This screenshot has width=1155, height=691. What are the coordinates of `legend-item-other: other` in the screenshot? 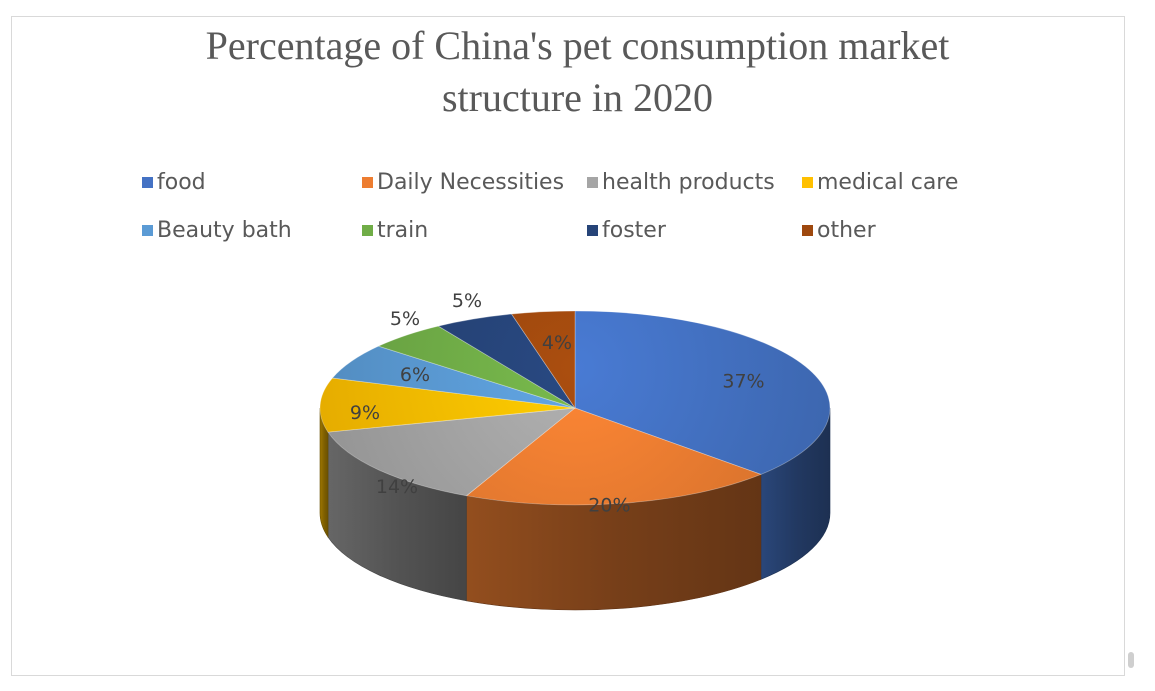 It's located at (839, 231).